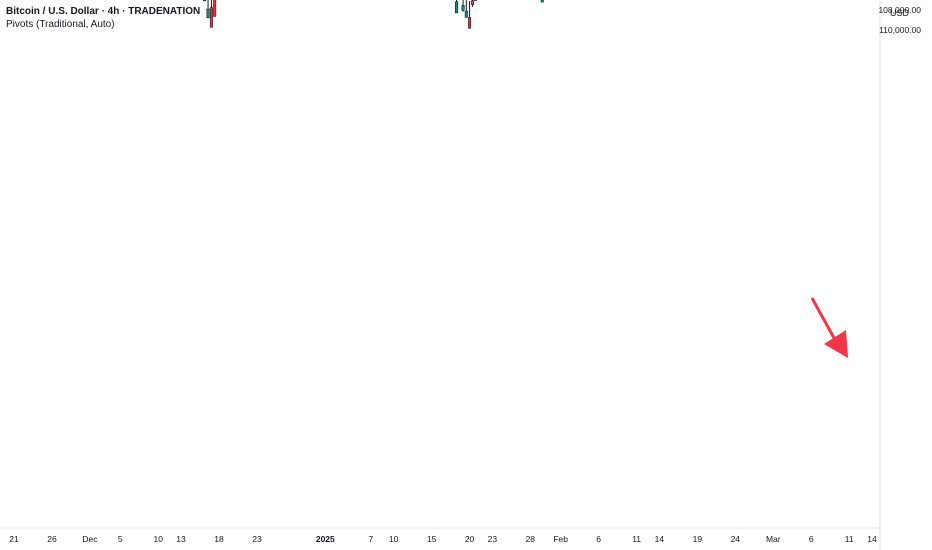 This screenshot has width=932, height=550. What do you see at coordinates (14, 539) in the screenshot?
I see `time-tick-label: 21` at bounding box center [14, 539].